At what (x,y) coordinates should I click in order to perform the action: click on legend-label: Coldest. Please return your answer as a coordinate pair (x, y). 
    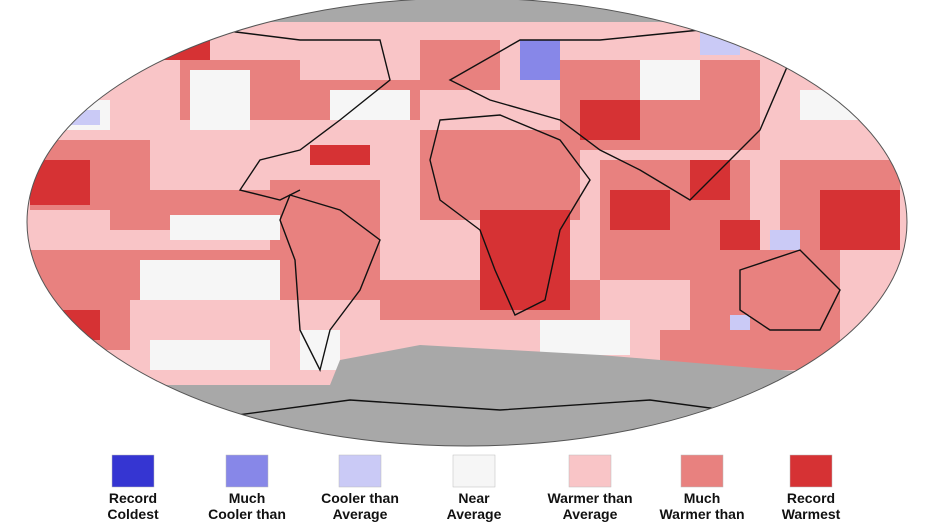
    Looking at the image, I should click on (133, 514).